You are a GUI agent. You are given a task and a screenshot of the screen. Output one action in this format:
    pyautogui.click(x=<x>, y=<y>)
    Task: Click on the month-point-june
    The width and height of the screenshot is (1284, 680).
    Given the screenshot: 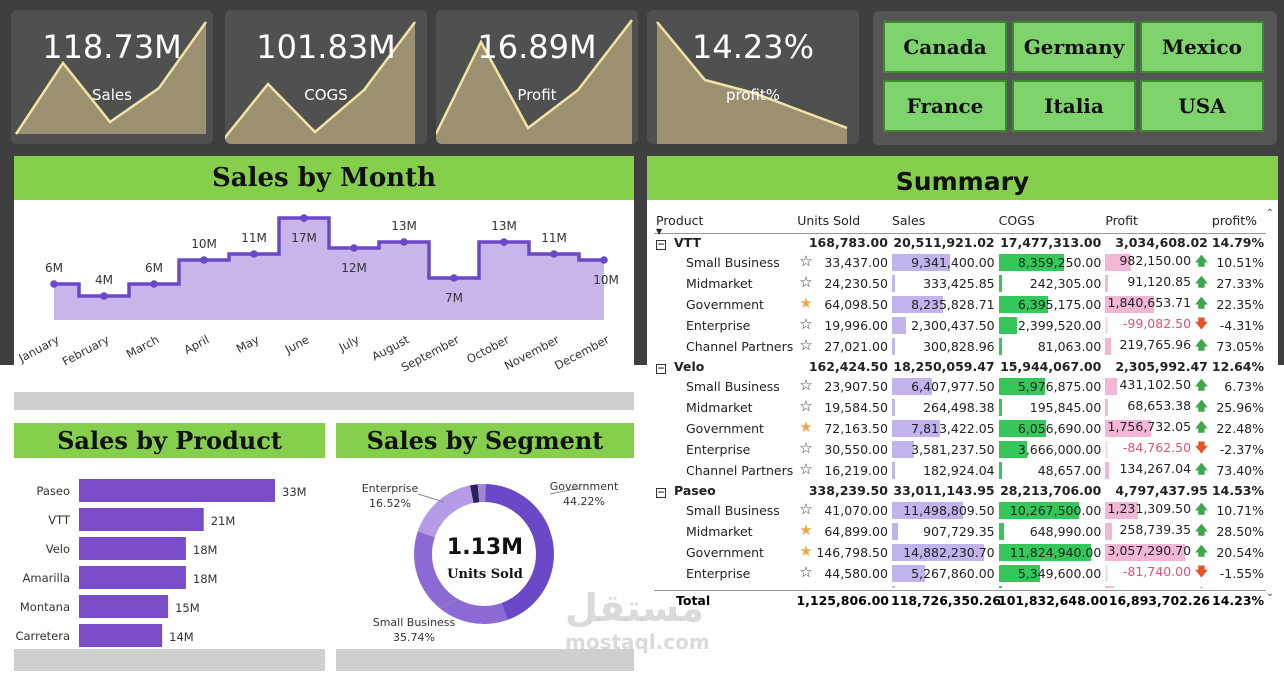 What is the action you would take?
    pyautogui.click(x=304, y=218)
    